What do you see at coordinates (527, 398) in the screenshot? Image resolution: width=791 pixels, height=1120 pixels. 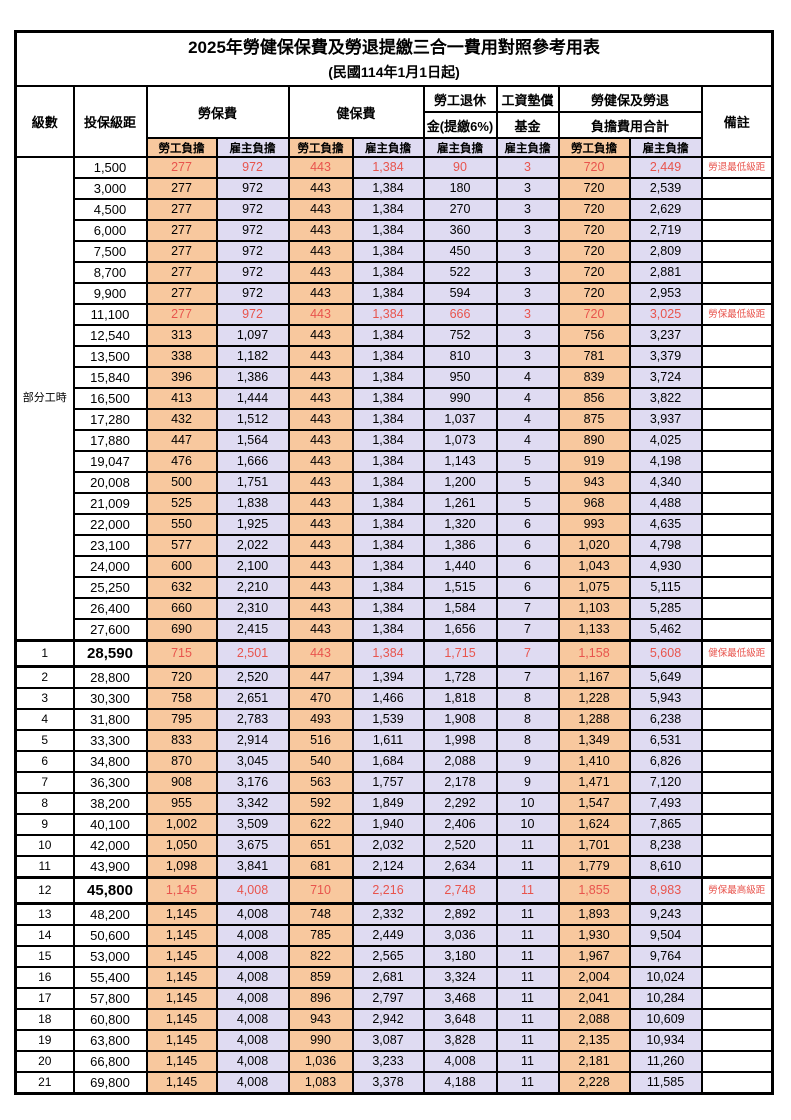 I see `cell-wage-fund-employer: 4` at bounding box center [527, 398].